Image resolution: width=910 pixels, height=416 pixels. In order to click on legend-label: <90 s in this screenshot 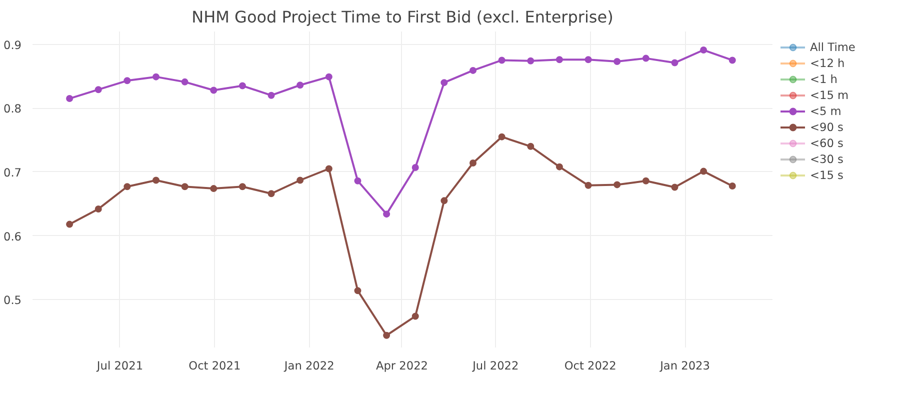, I will do `click(827, 127)`.